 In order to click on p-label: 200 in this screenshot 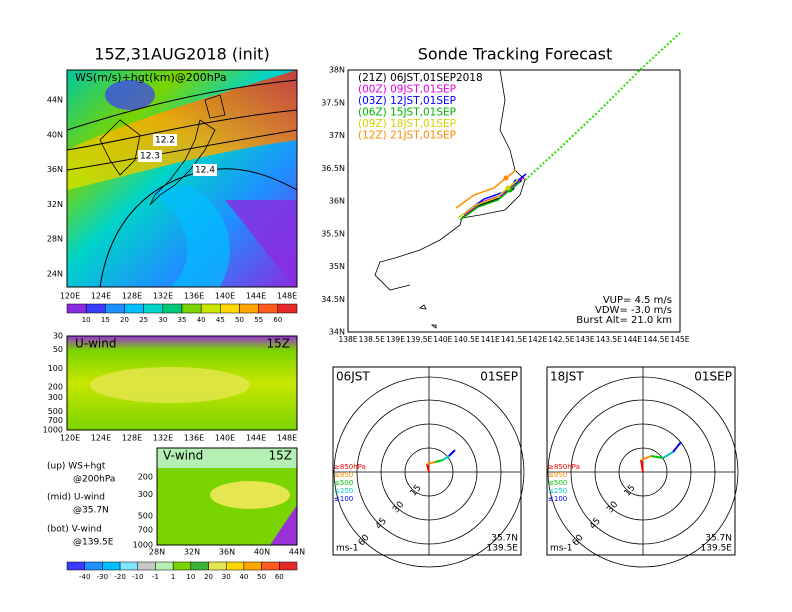, I will do `click(145, 477)`.